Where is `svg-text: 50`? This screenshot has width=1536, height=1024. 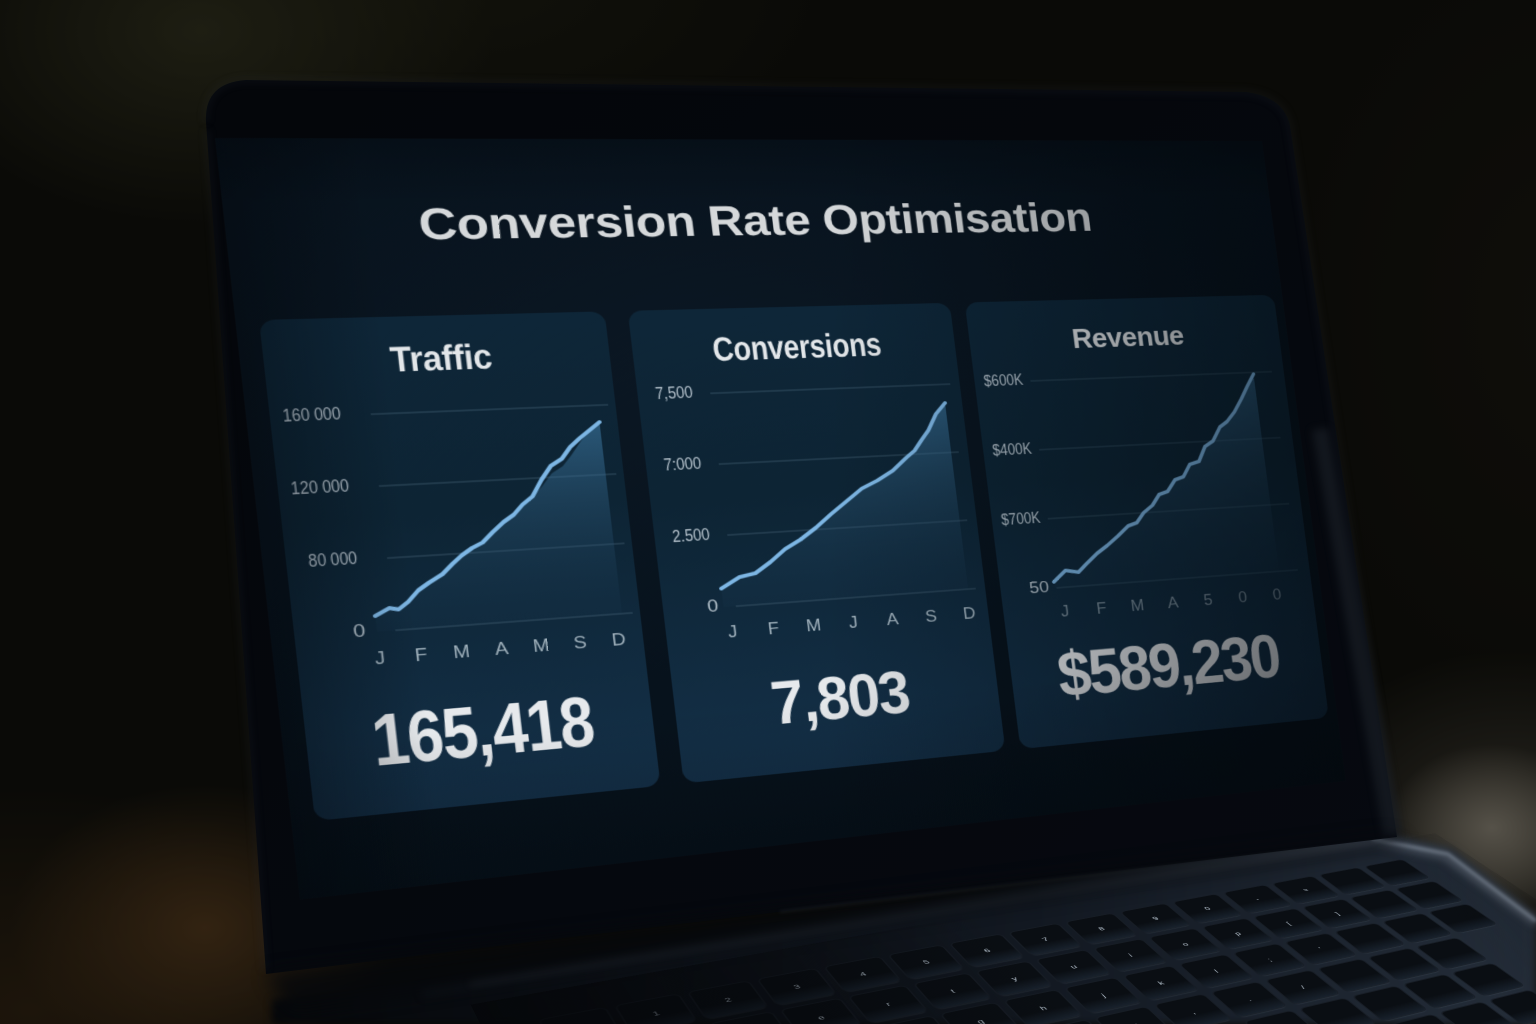 svg-text: 50 is located at coordinates (1039, 588).